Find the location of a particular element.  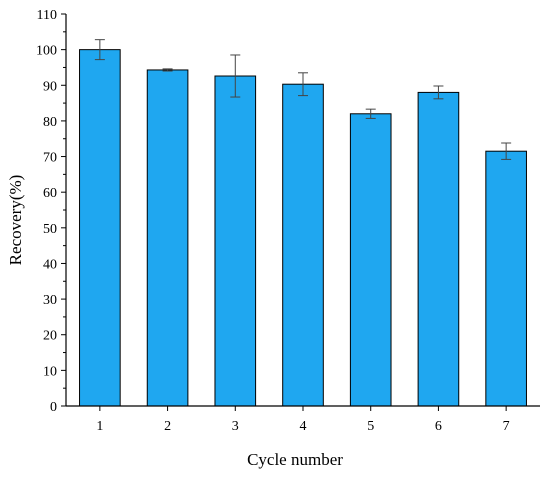

y-tick-label-40: 40 is located at coordinates (50, 264).